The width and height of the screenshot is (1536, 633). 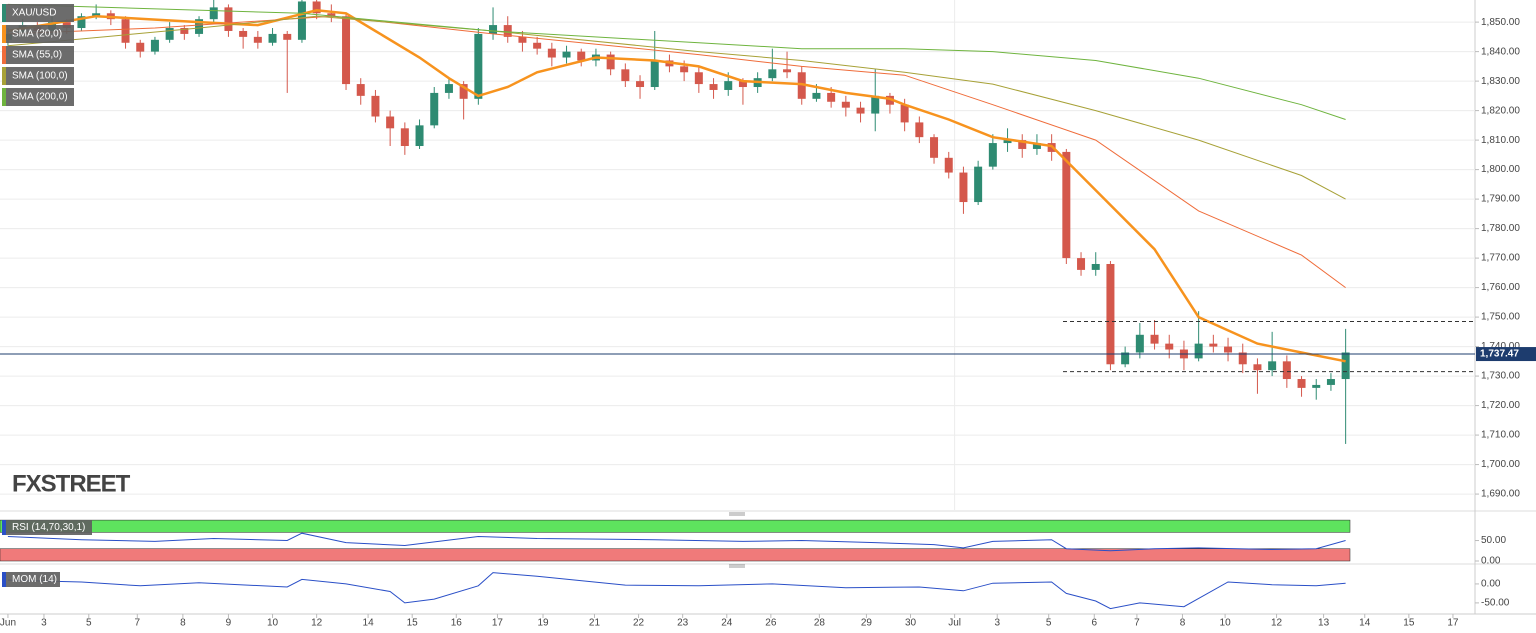 I want to click on x-tick-label: 17, so click(x=1453, y=623).